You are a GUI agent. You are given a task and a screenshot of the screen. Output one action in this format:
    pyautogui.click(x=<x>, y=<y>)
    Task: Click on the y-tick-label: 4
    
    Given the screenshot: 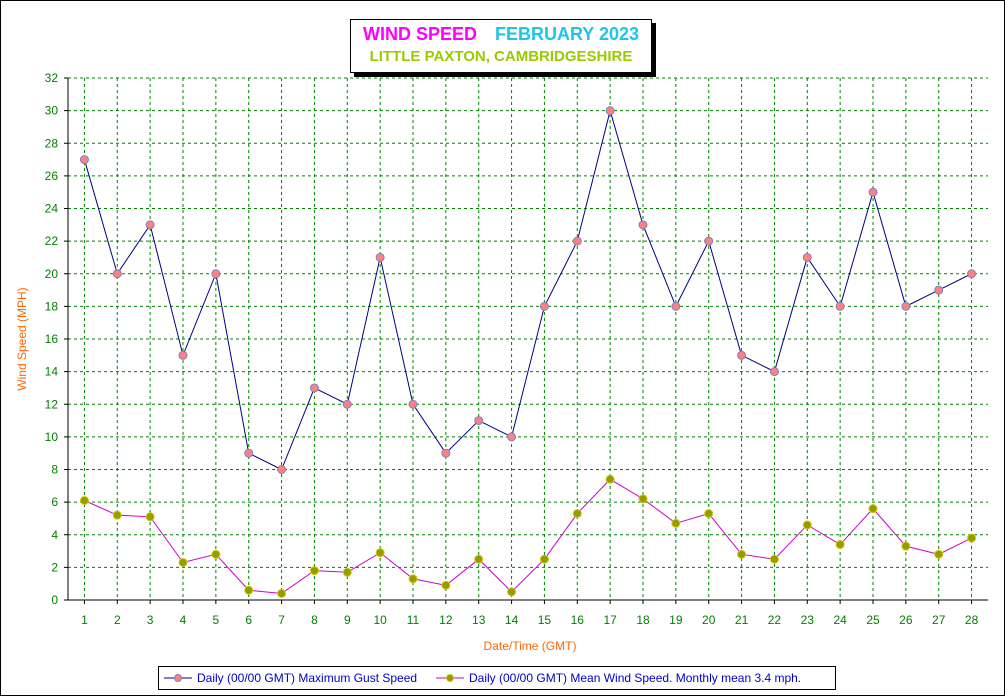 What is the action you would take?
    pyautogui.click(x=54, y=535)
    